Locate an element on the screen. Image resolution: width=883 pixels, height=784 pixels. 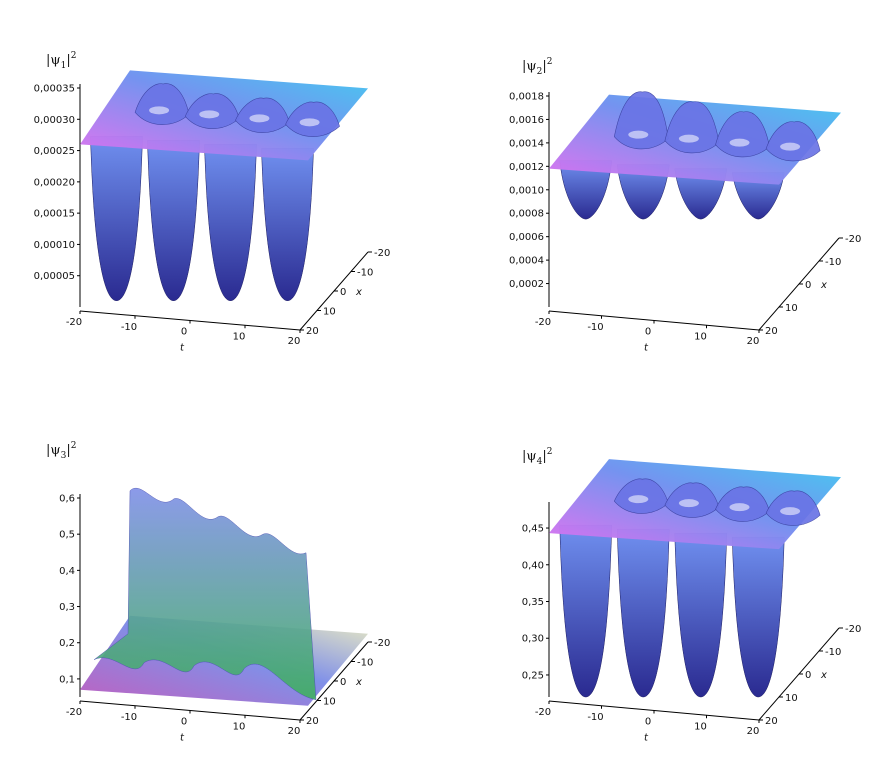
plot-title: |ψ3|2 is located at coordinates (61, 451).